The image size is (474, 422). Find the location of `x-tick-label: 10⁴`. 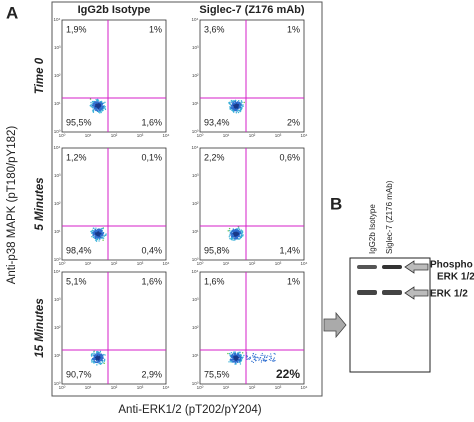

x-tick-label: 10⁴ is located at coordinates (304, 135).